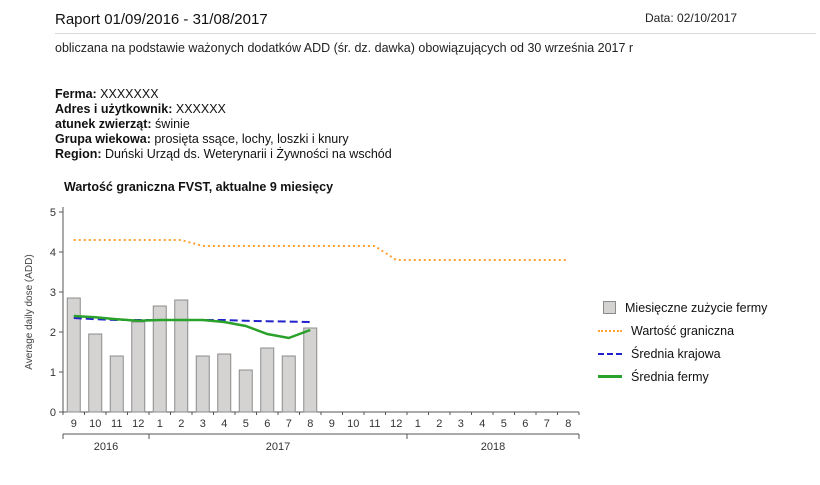  Describe the element at coordinates (103, 138) in the screenshot. I see `info-label: Grupa wiekowa:` at that location.